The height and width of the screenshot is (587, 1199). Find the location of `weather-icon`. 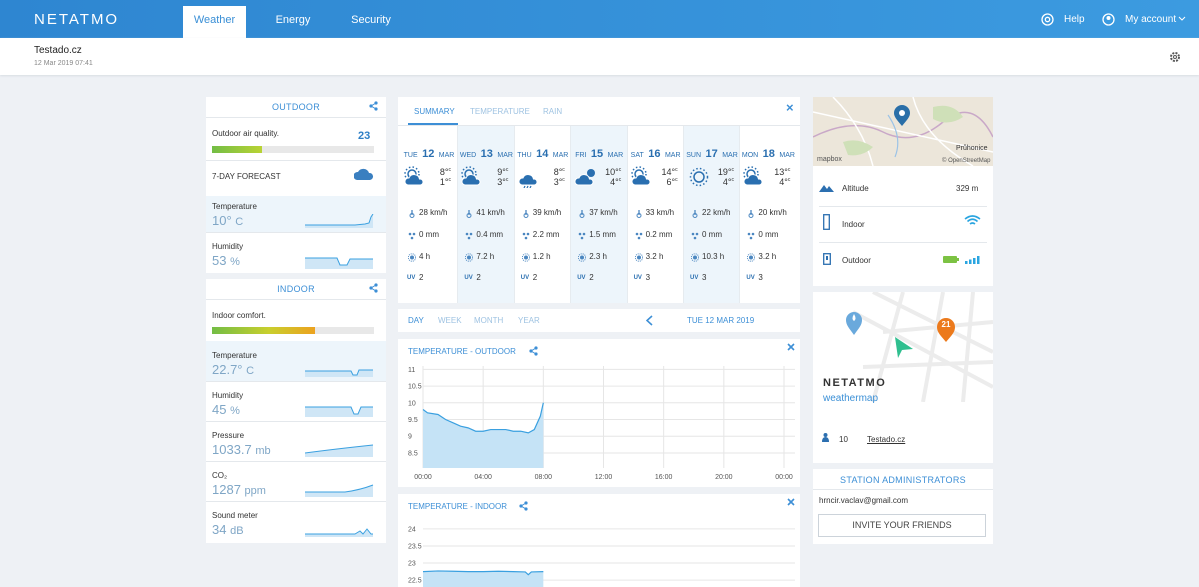

weather-icon is located at coordinates (640, 176).